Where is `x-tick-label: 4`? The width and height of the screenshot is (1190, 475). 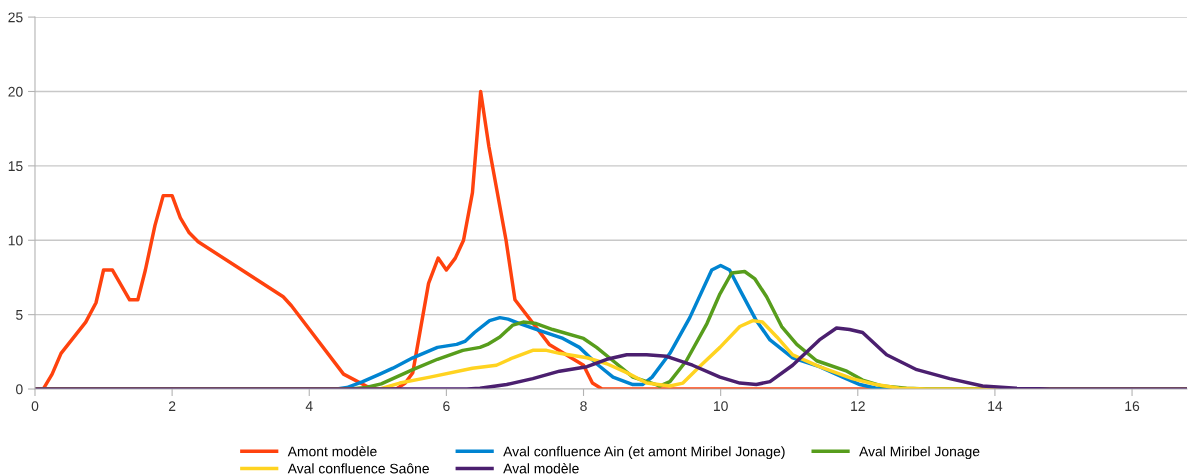
x-tick-label: 4 is located at coordinates (309, 406).